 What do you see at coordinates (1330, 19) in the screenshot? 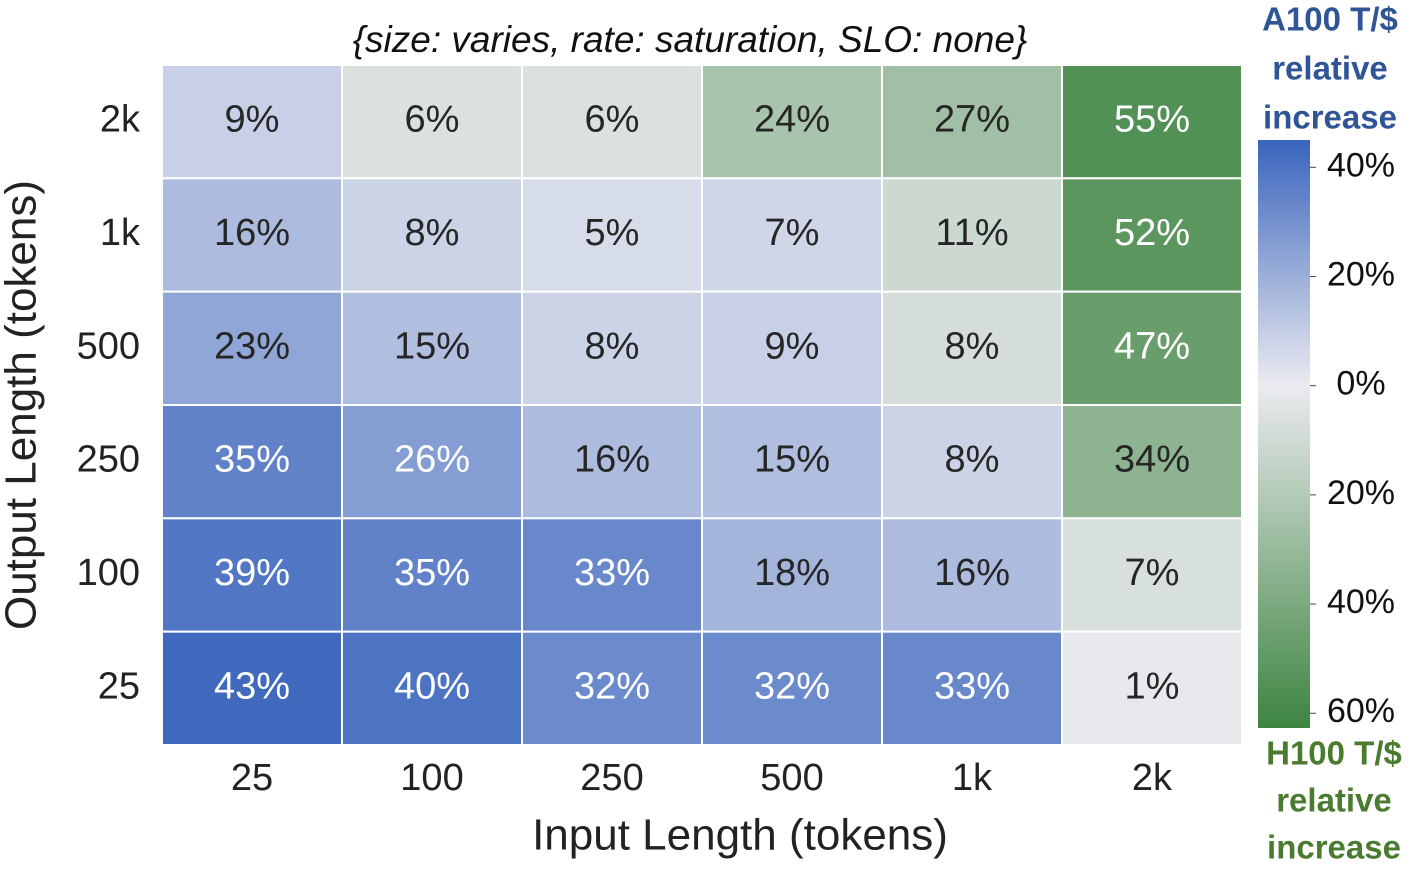
I see `colorbar-high-label: A100 T/$` at bounding box center [1330, 19].